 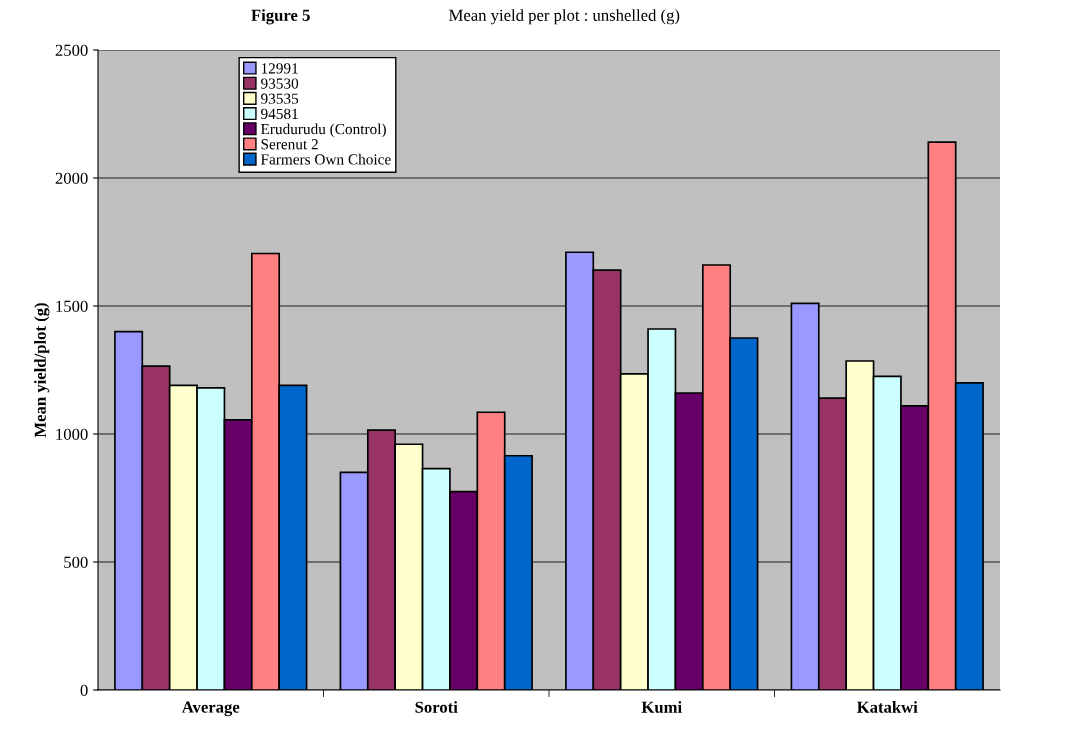 I want to click on y-axis-title: Mean yield/plot (g), so click(x=42, y=370).